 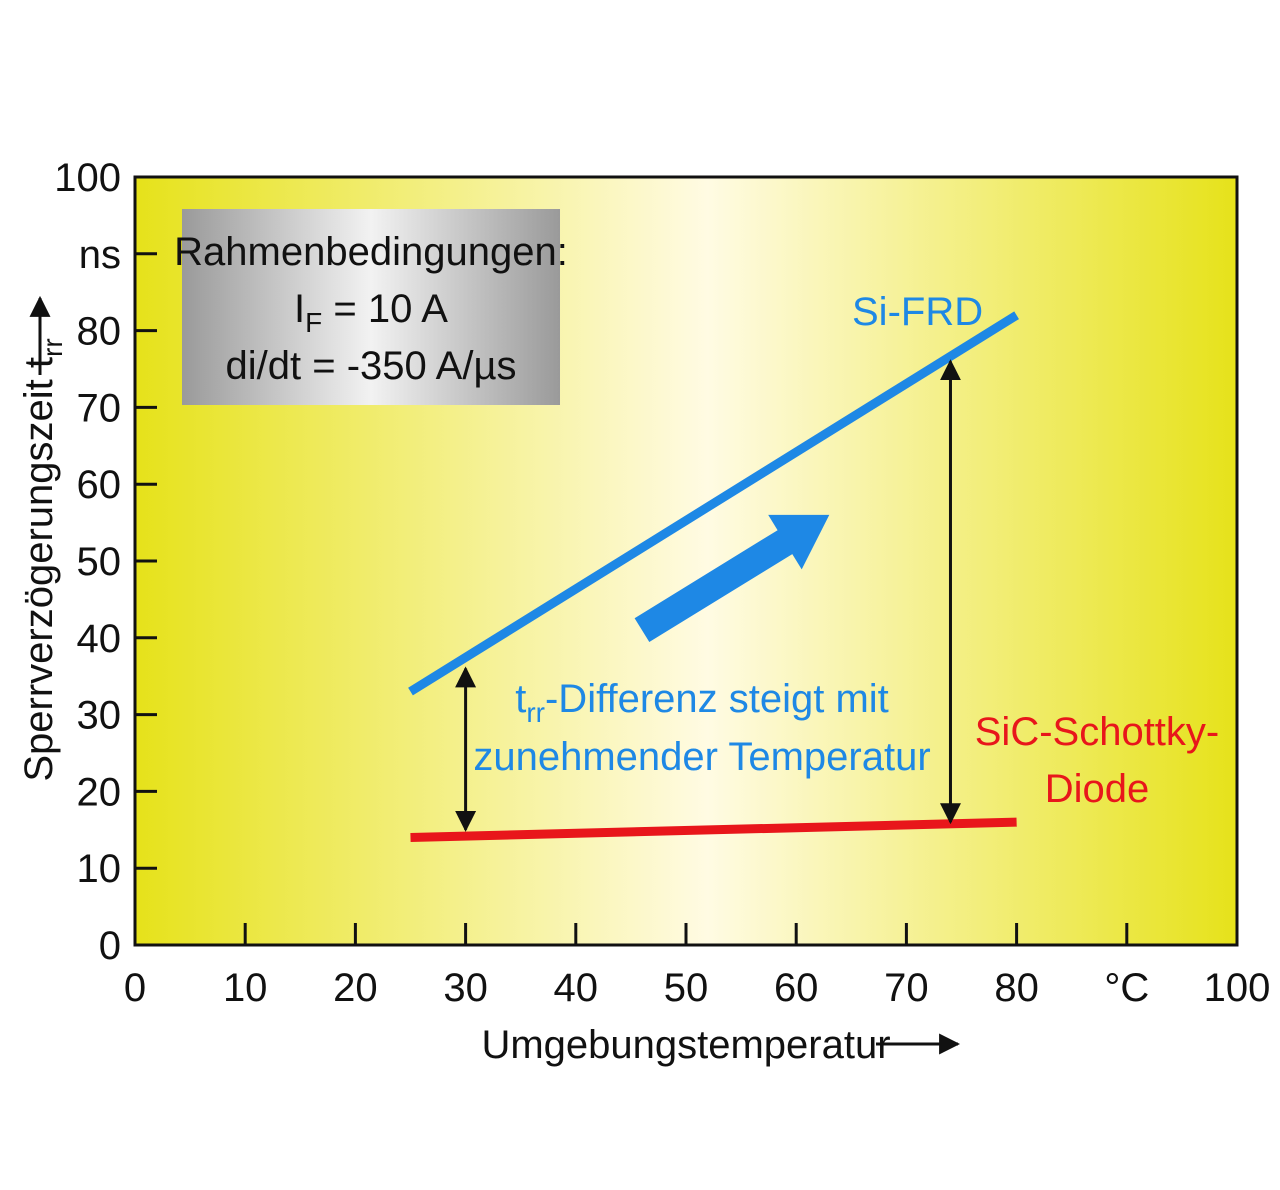 What do you see at coordinates (465, 988) in the screenshot?
I see `x-tick-label: 30` at bounding box center [465, 988].